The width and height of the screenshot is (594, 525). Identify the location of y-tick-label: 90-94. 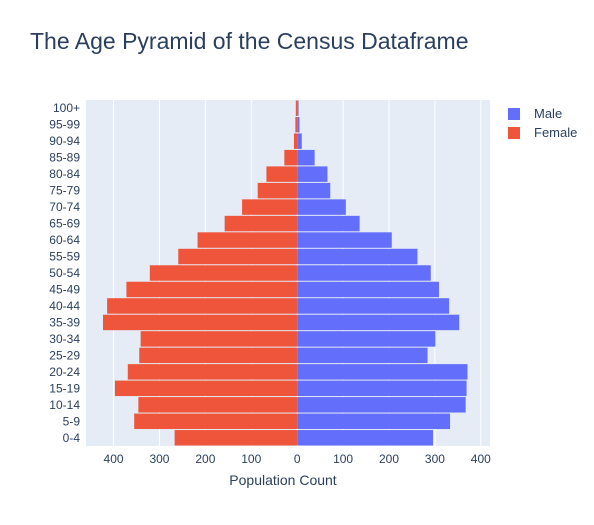
(64, 141).